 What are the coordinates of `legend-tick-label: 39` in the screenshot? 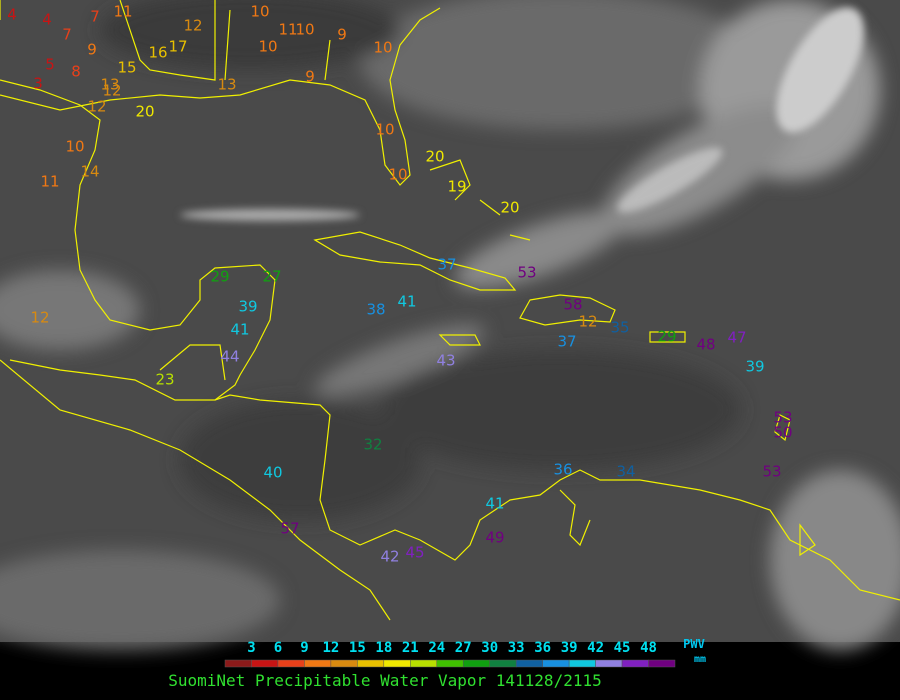 It's located at (569, 648).